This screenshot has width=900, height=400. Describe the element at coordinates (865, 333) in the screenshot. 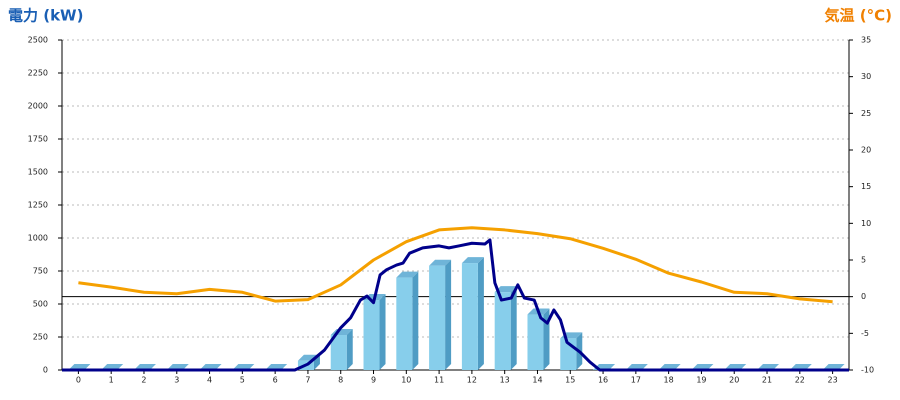

I see `y2-tick-label: -5` at that location.